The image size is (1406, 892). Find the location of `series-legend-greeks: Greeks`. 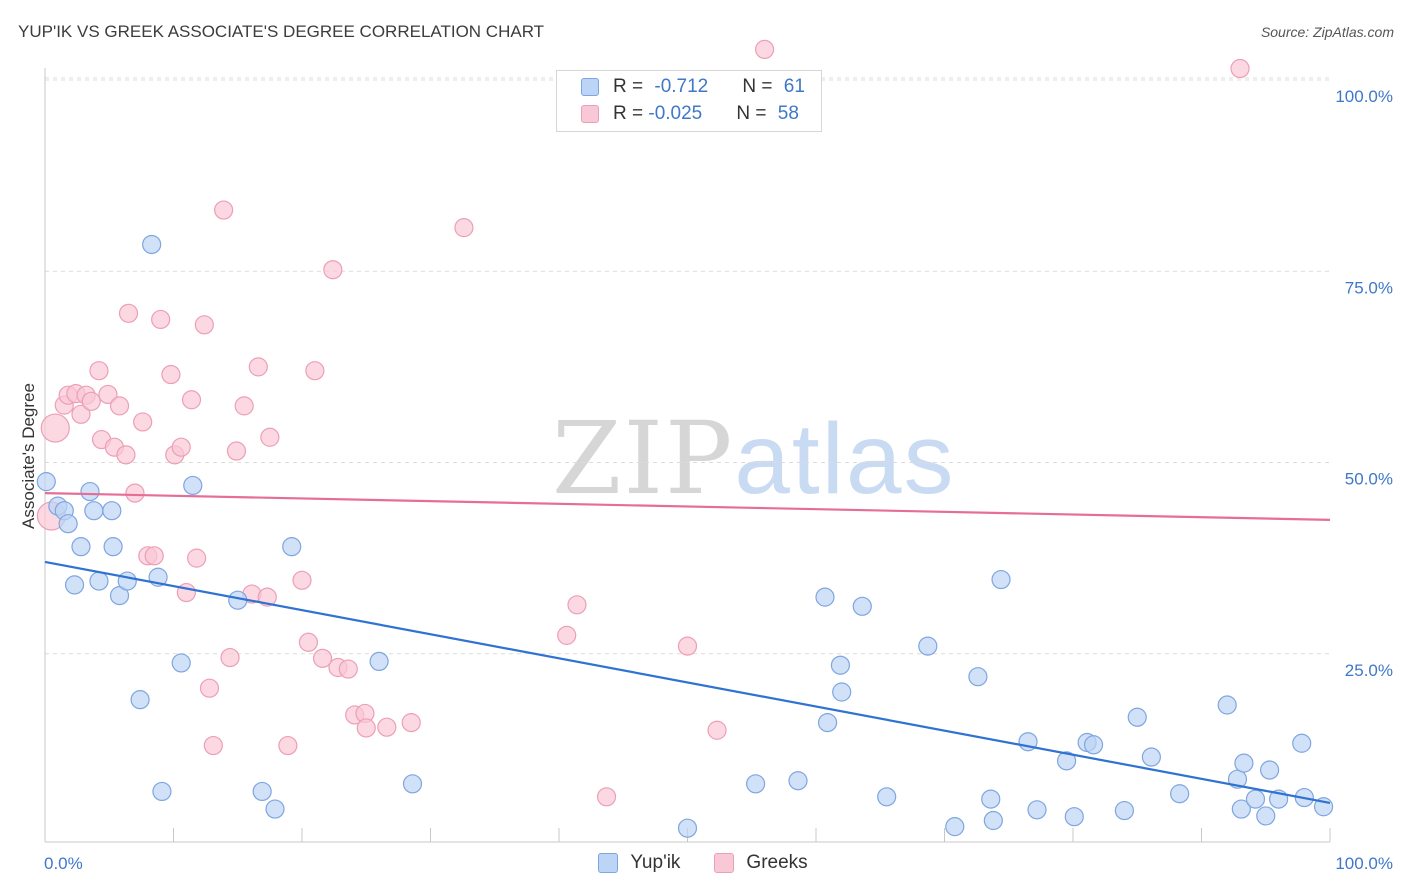

series-legend-greeks: Greeks is located at coordinates (761, 863).